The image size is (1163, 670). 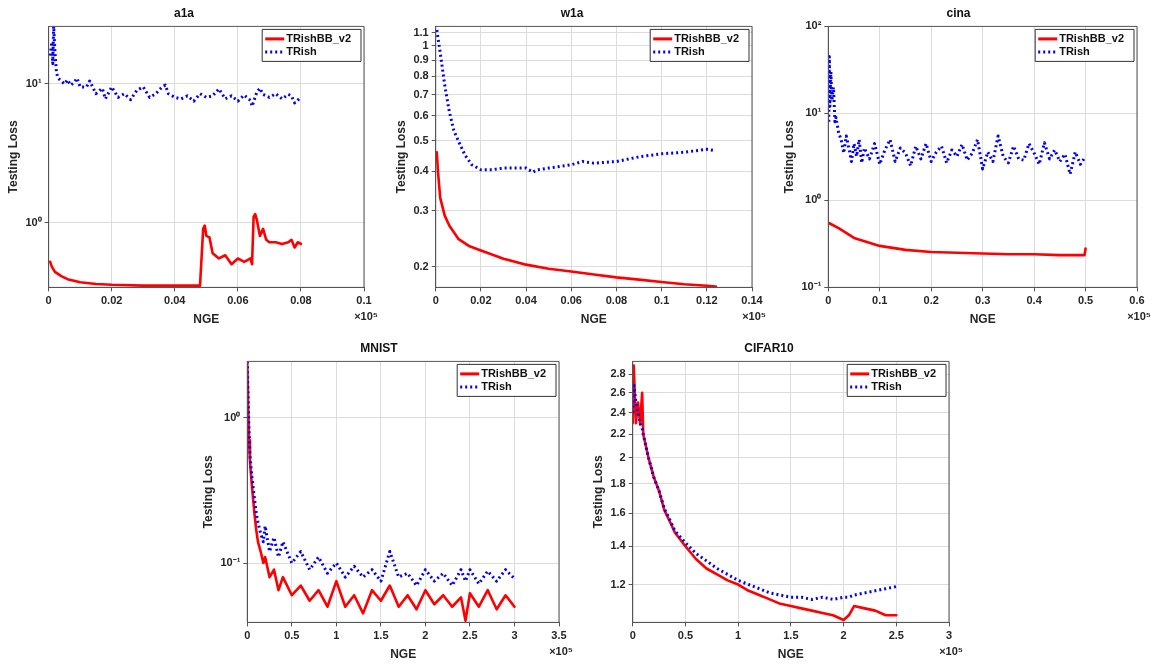 What do you see at coordinates (571, 12) in the screenshot?
I see `chart-title: w1a` at bounding box center [571, 12].